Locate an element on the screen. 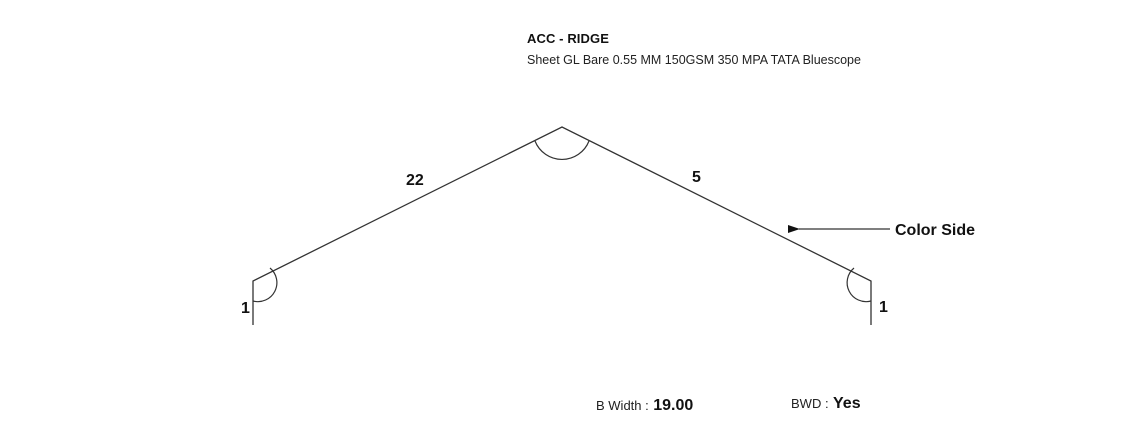 The width and height of the screenshot is (1138, 430). b-width-field: B Width : 19.00 is located at coordinates (644, 406).